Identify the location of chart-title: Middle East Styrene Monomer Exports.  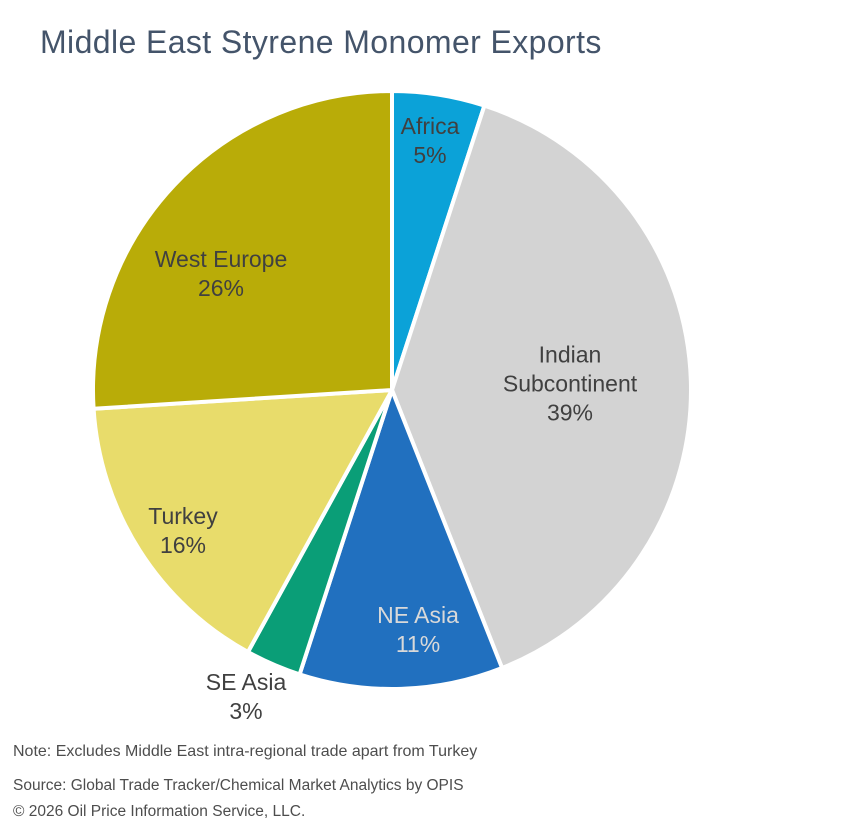
(321, 42).